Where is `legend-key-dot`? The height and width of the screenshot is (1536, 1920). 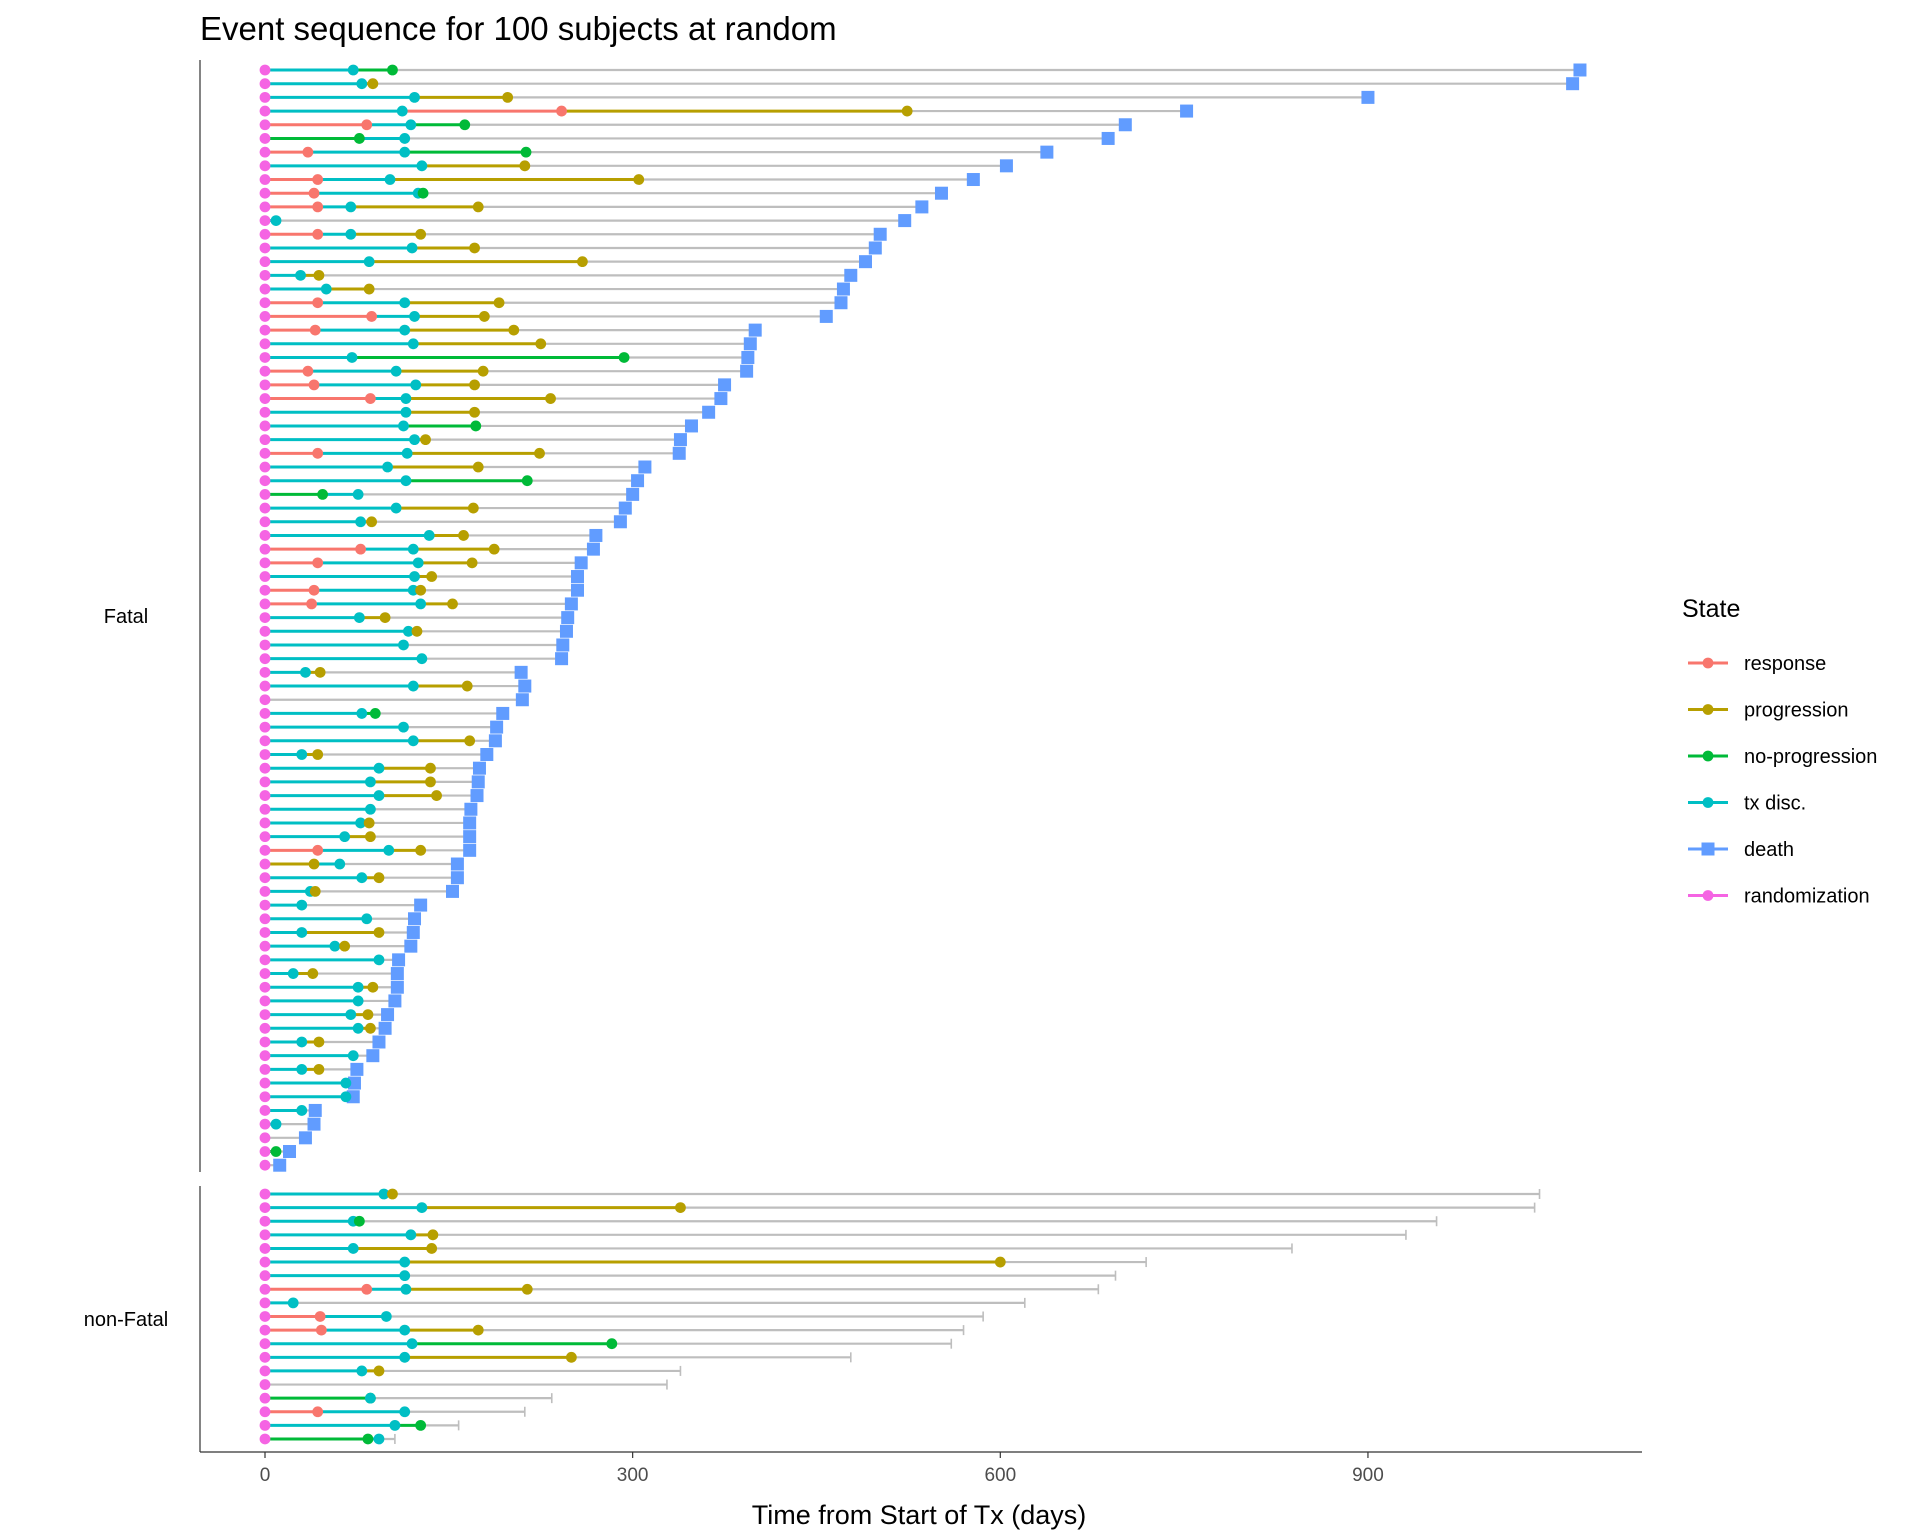
legend-key-dot is located at coordinates (1708, 895).